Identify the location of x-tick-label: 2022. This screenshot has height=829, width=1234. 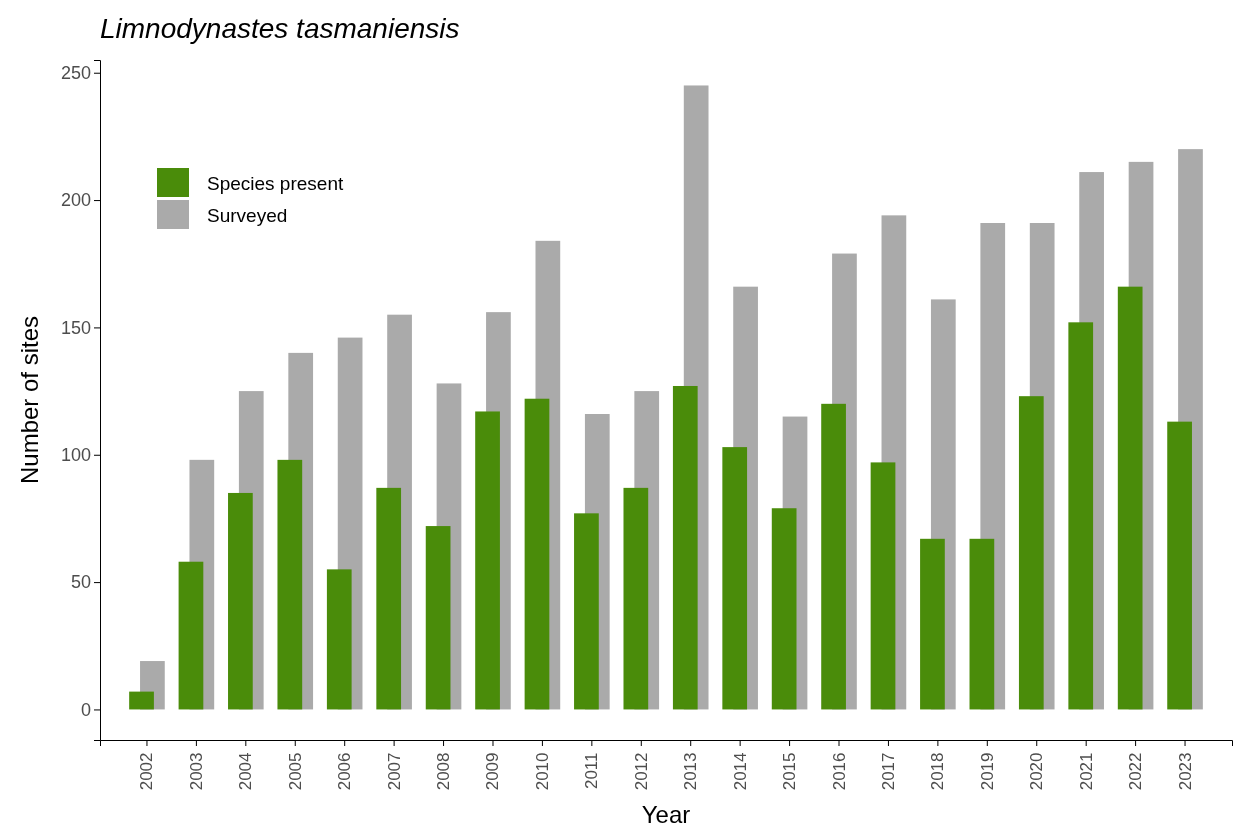
(1136, 771).